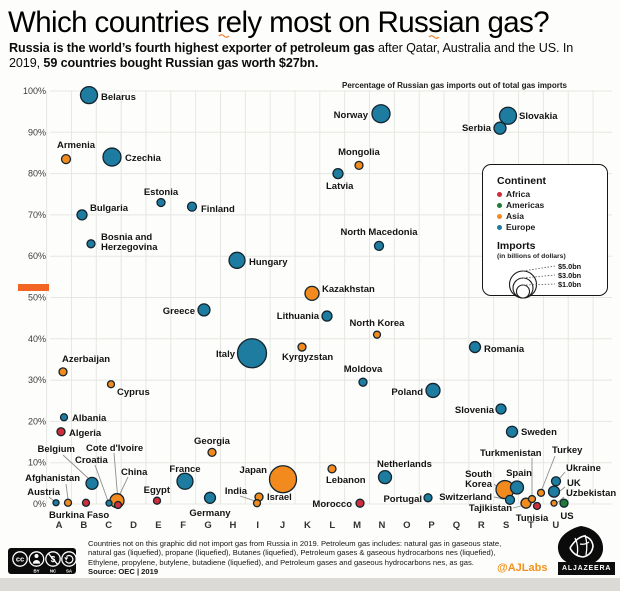 This screenshot has height=591, width=620. Describe the element at coordinates (118, 505) in the screenshot. I see `bubble-cote-d-ivoire` at that location.